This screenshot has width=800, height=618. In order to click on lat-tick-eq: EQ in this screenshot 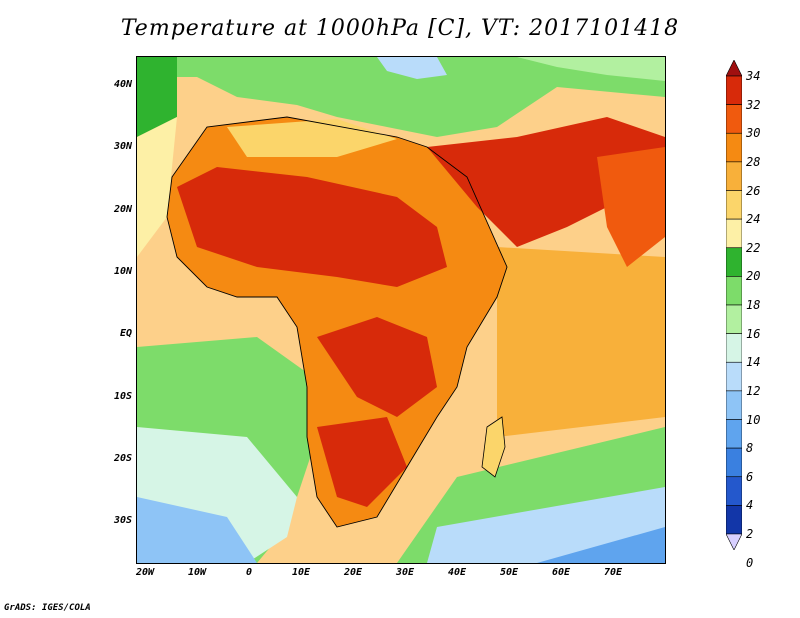, I will do `click(125, 333)`.